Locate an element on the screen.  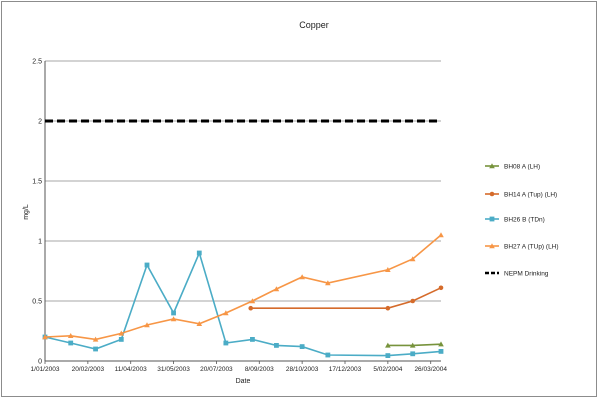
x-tick-label: 17/12/2003 is located at coordinates (345, 369).